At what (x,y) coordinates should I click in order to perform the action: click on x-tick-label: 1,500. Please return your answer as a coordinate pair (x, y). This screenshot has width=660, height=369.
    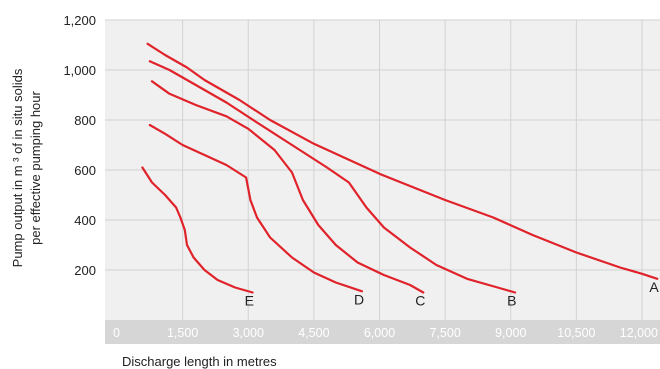
    Looking at the image, I should click on (182, 333).